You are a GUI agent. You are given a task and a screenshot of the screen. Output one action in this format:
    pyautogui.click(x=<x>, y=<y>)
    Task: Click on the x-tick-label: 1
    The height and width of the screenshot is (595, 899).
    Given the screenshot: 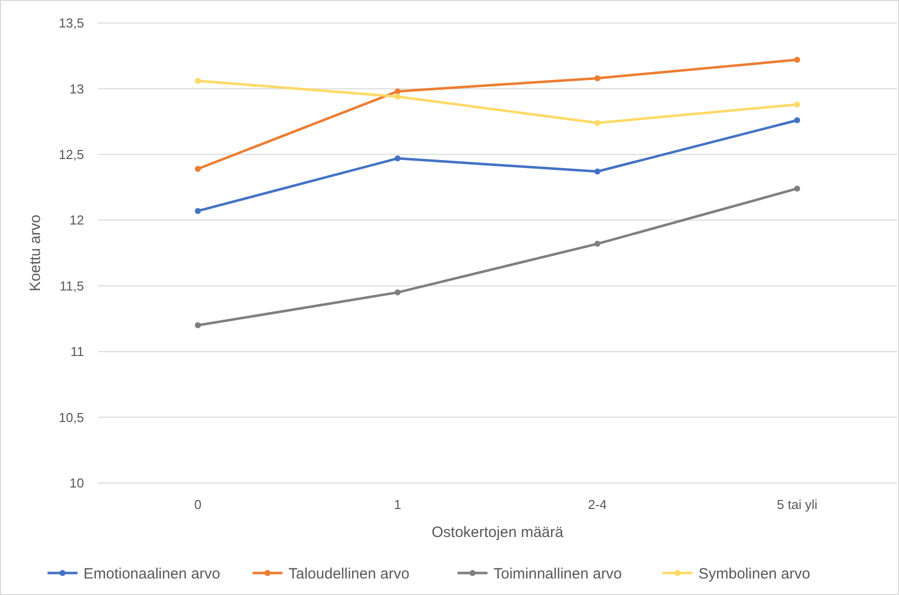 What is the action you would take?
    pyautogui.click(x=398, y=504)
    